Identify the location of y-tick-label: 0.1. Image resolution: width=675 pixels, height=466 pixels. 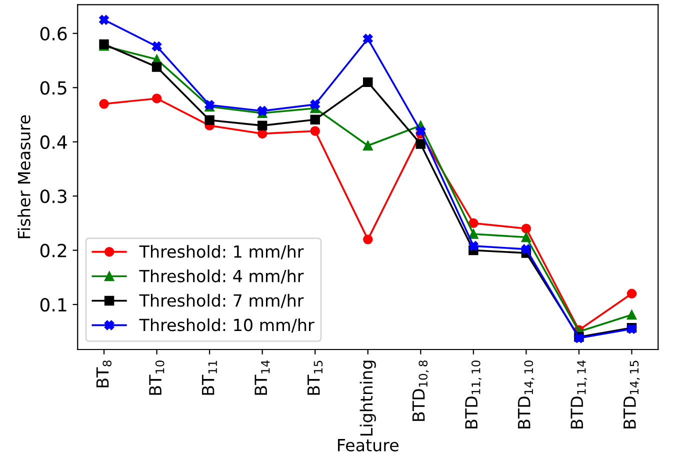
(53, 305).